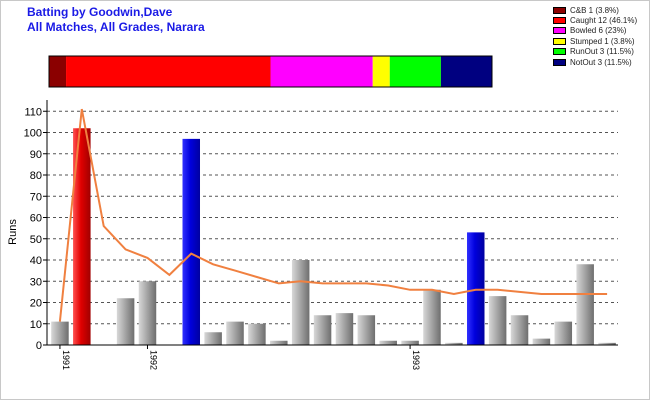 Image resolution: width=650 pixels, height=400 pixels. What do you see at coordinates (33, 134) in the screenshot?
I see `y-tick-label-100: 100` at bounding box center [33, 134].